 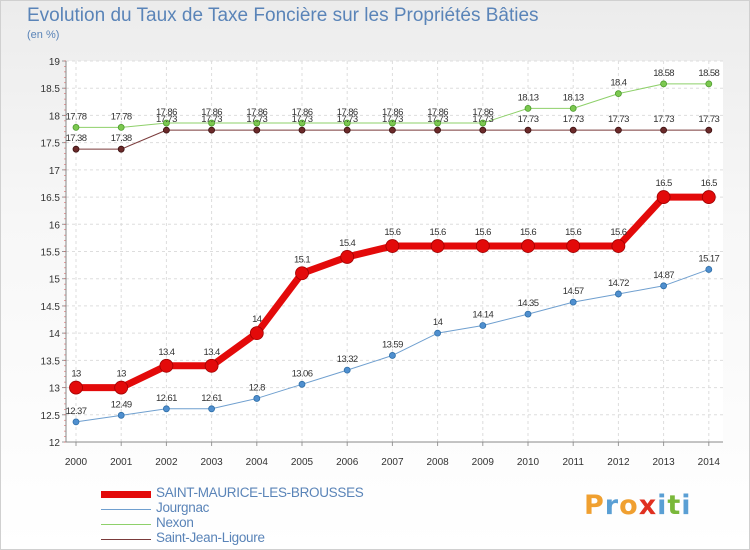 I want to click on data-label: 14.87, so click(x=663, y=275).